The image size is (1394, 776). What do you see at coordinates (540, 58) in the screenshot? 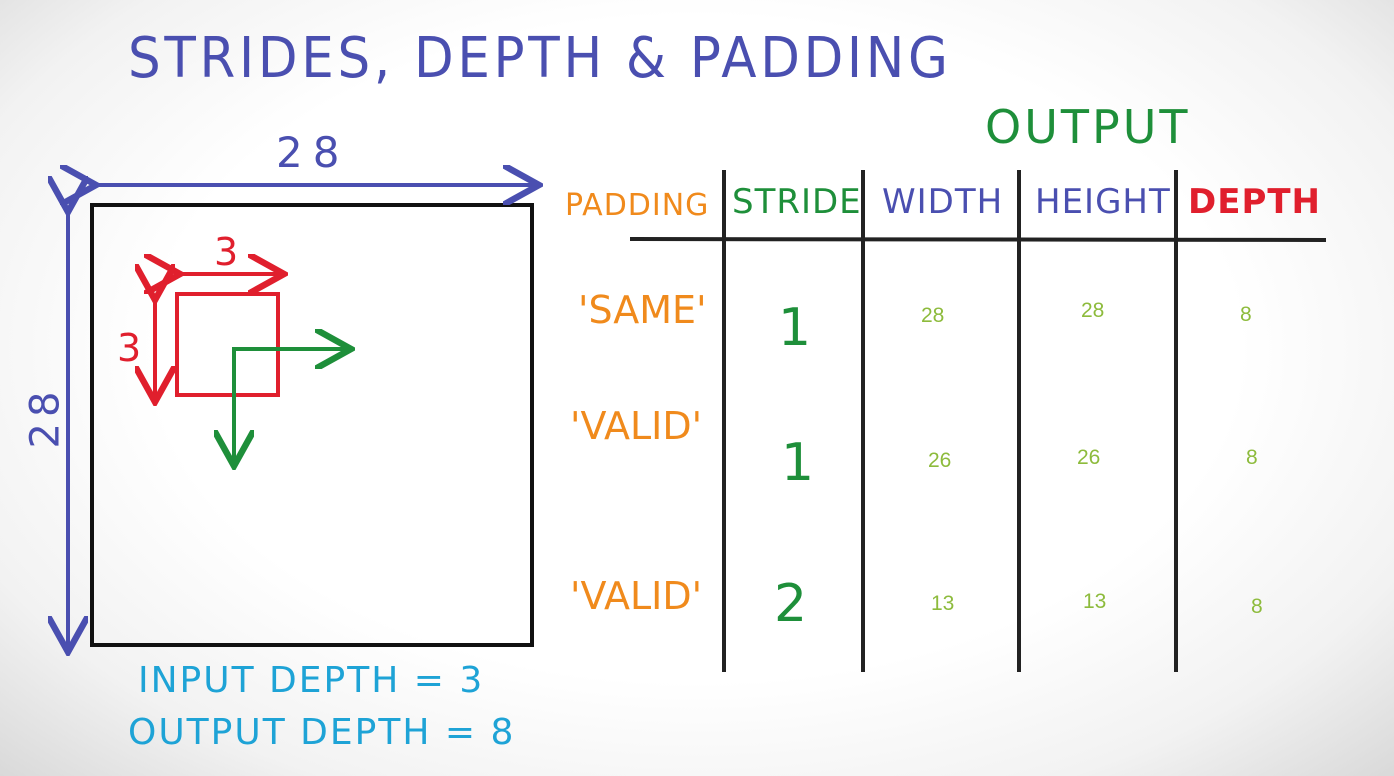
I see `page-title: STRIDES, DEPTH & PADDING` at bounding box center [540, 58].